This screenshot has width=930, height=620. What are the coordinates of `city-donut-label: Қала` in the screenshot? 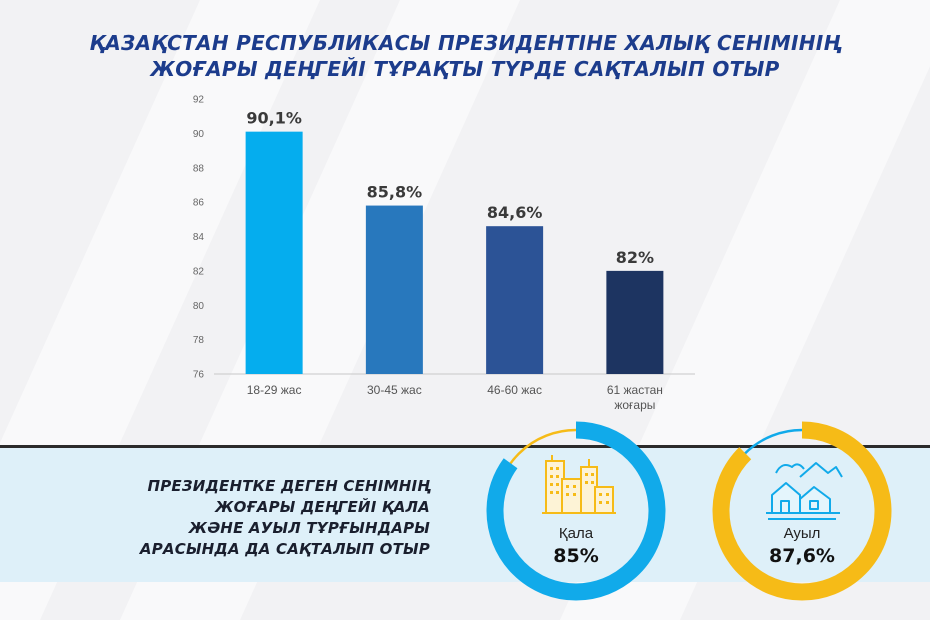 It's located at (576, 533).